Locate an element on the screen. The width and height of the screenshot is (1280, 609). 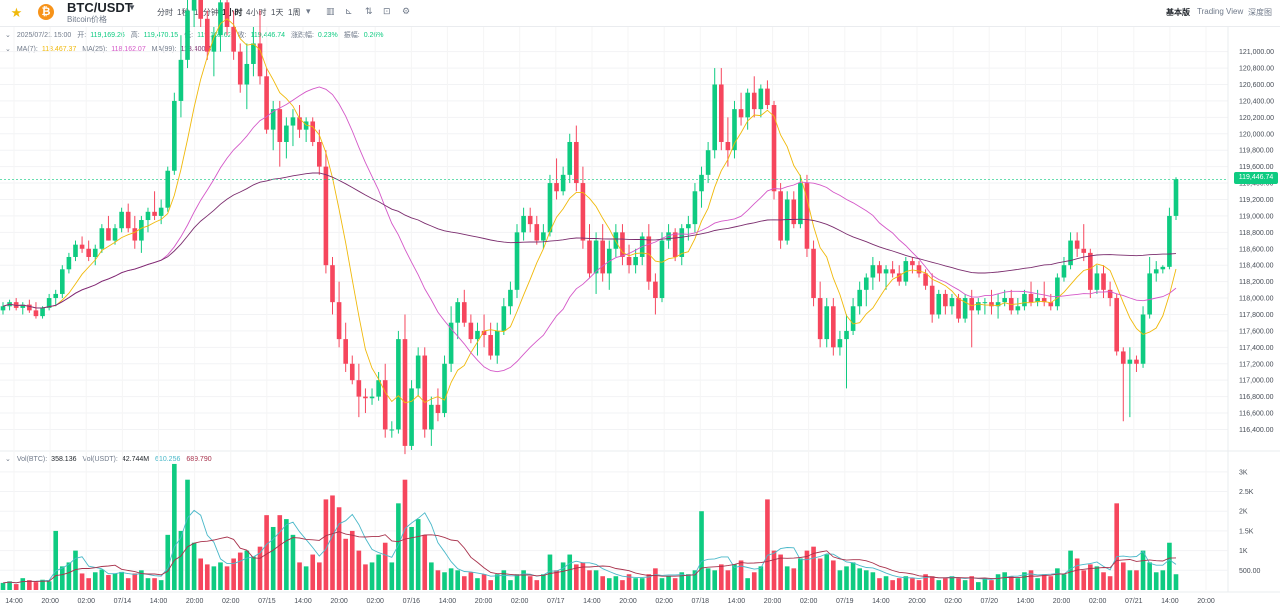
interval-1: 1秒 is located at coordinates (183, 12).